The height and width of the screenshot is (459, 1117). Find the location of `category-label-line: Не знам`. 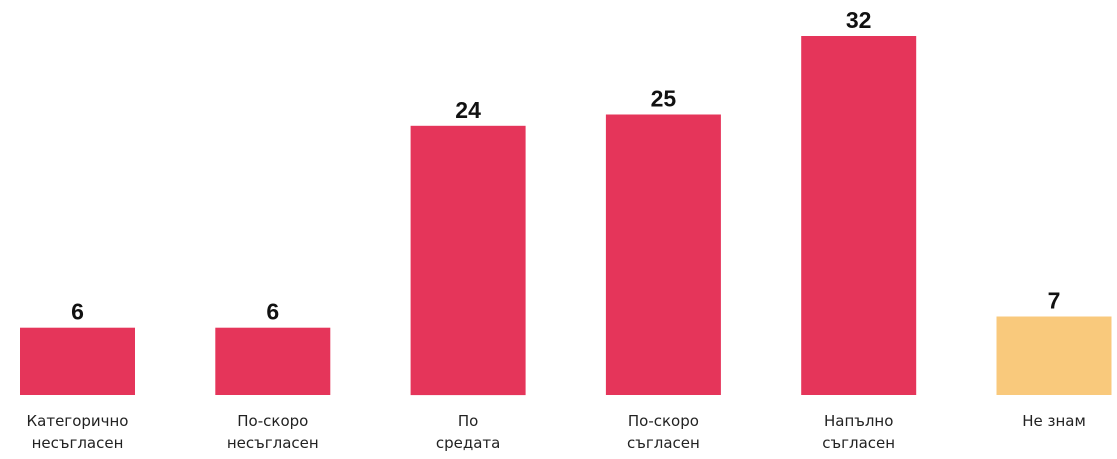

category-label-line: Не знам is located at coordinates (1054, 421).